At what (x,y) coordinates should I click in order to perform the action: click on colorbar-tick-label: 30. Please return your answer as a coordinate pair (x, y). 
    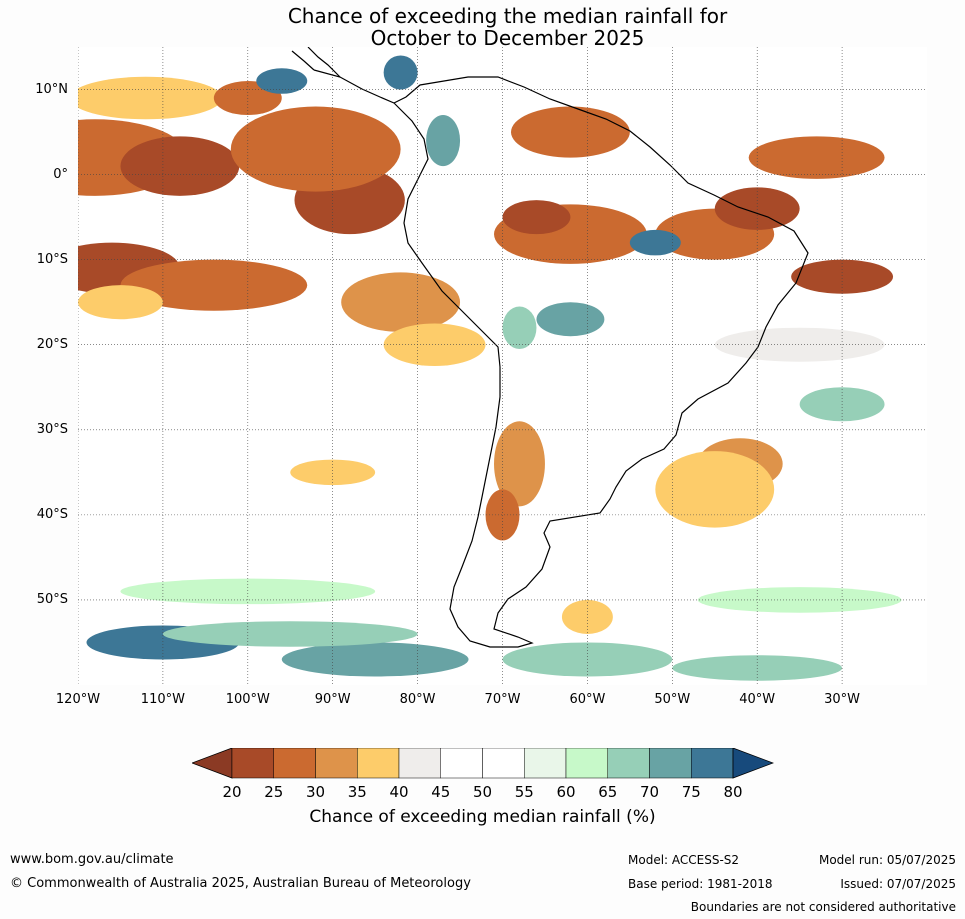
    Looking at the image, I should click on (315, 792).